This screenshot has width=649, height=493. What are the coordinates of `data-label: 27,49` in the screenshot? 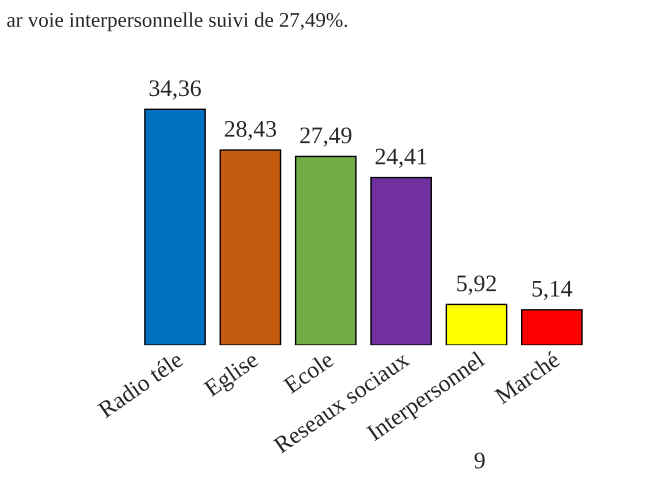 It's located at (326, 137).